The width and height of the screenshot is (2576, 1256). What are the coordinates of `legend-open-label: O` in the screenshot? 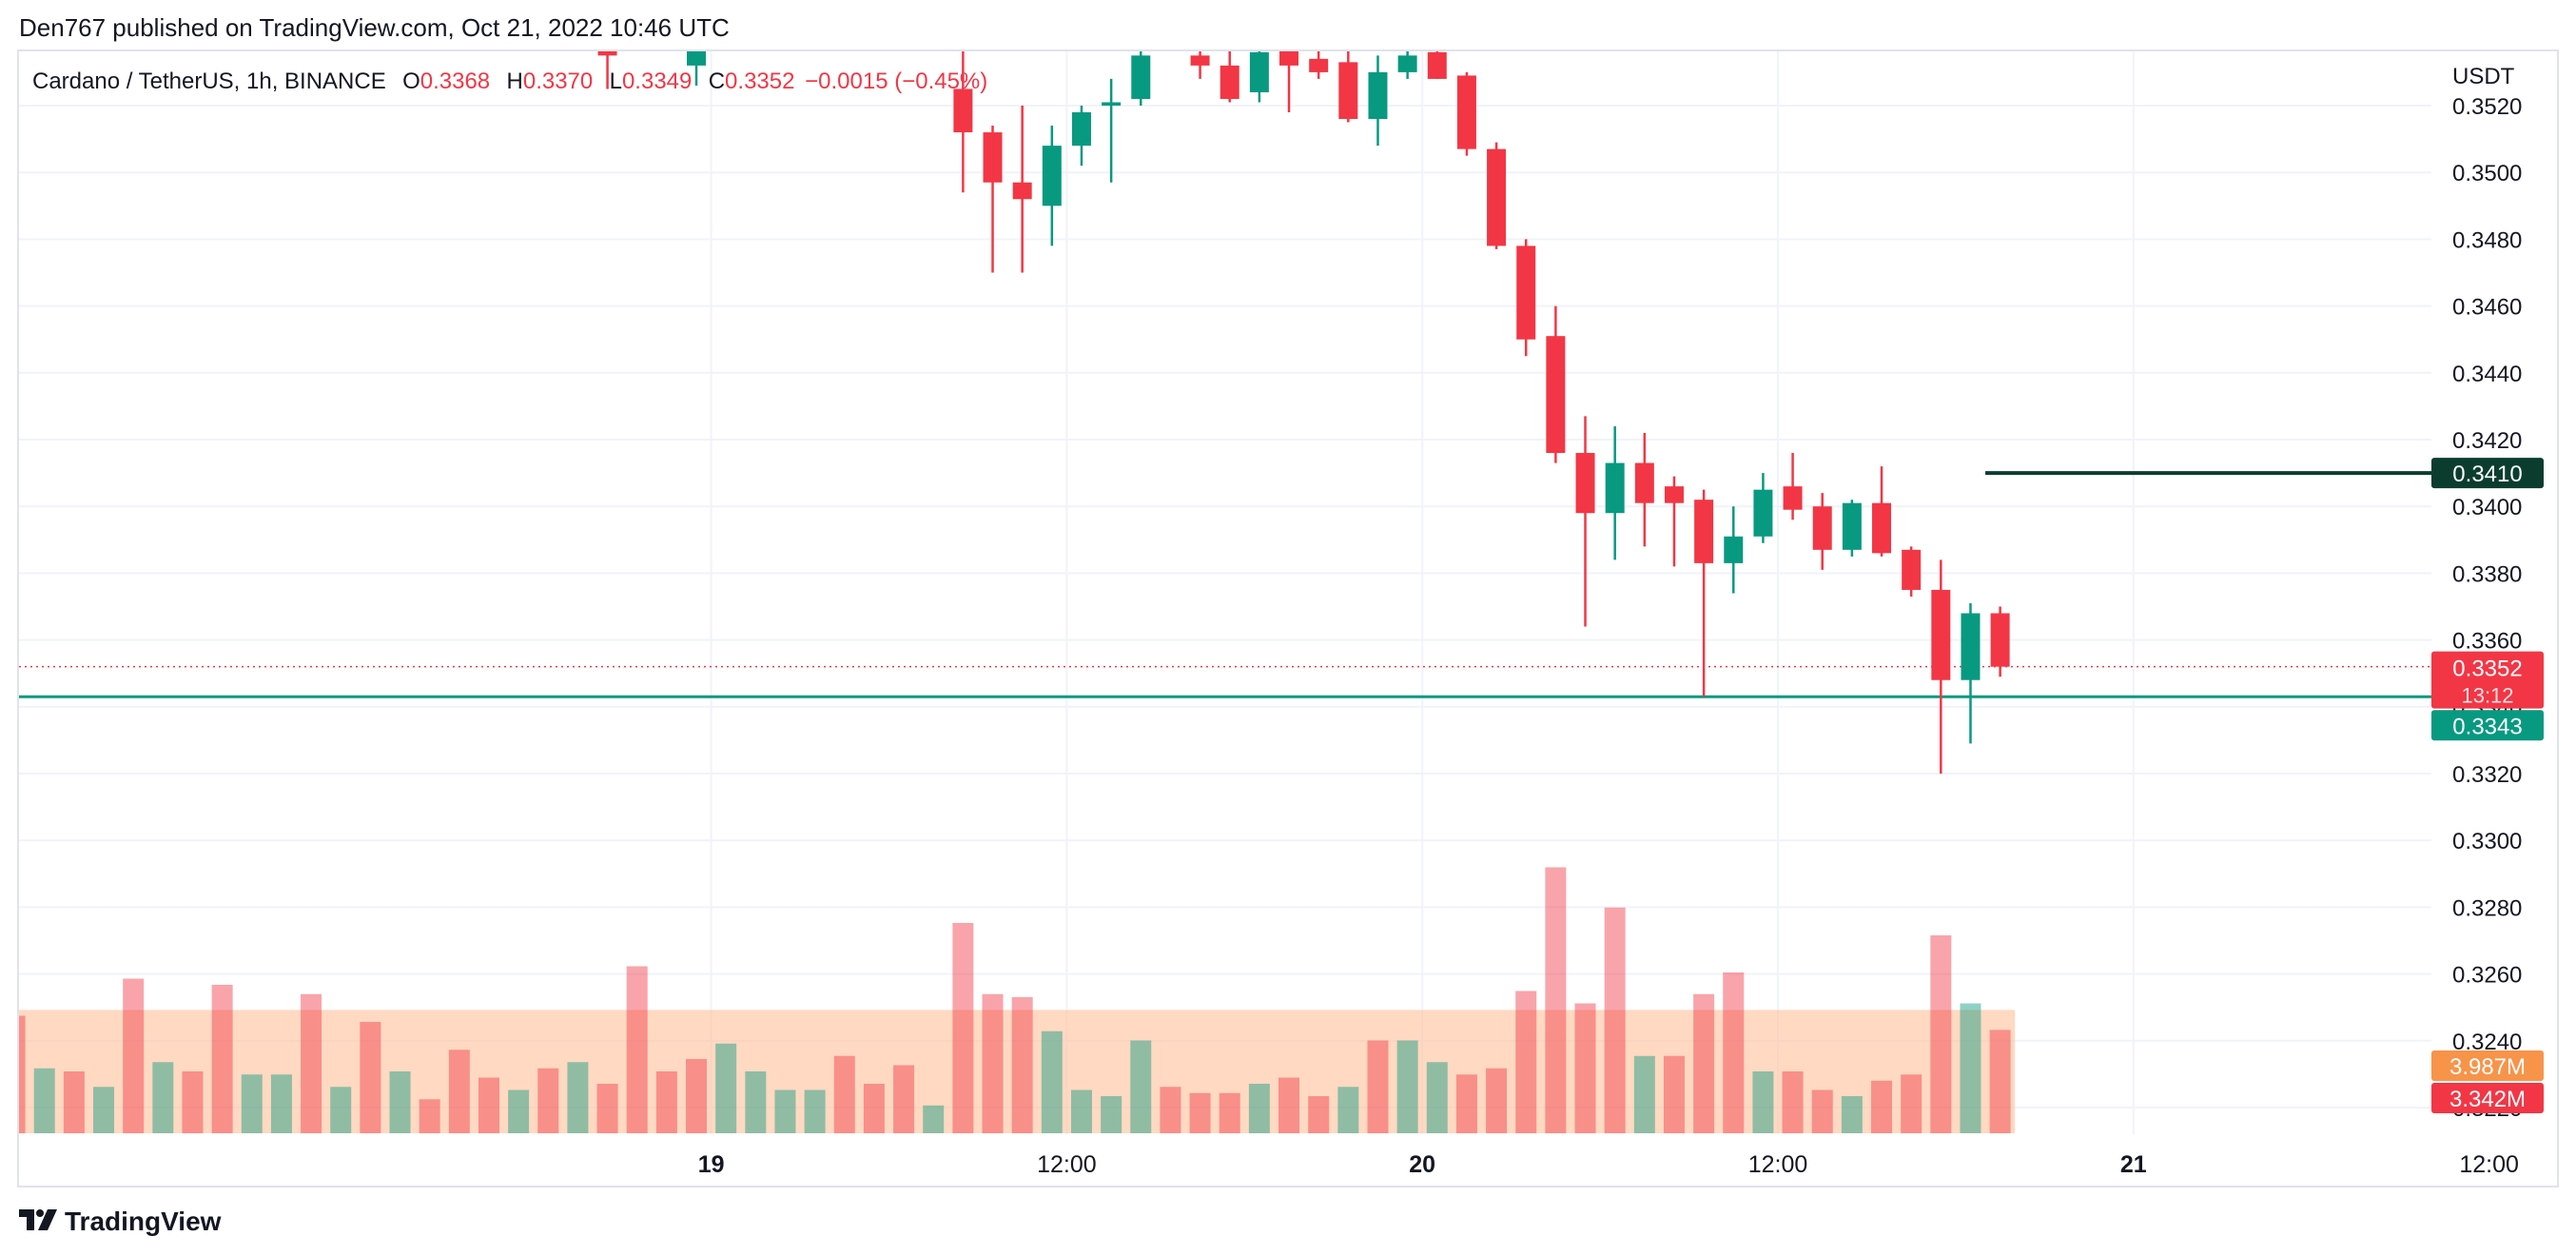 It's located at (411, 81).